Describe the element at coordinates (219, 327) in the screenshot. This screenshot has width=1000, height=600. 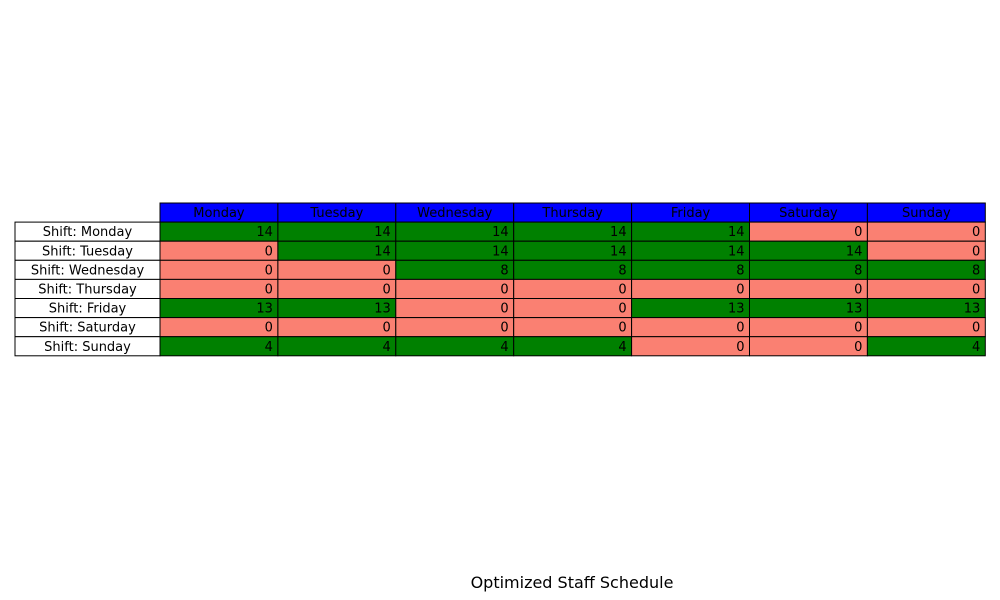
I see `cell-saturday-monday` at that location.